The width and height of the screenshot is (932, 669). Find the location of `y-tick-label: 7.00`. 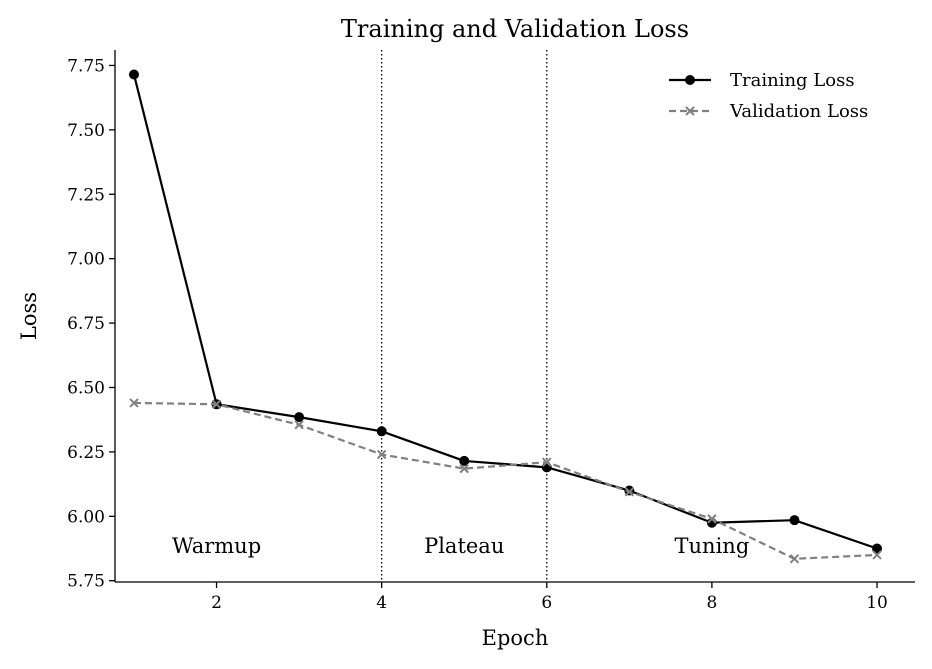

y-tick-label: 7.00 is located at coordinates (86, 260).